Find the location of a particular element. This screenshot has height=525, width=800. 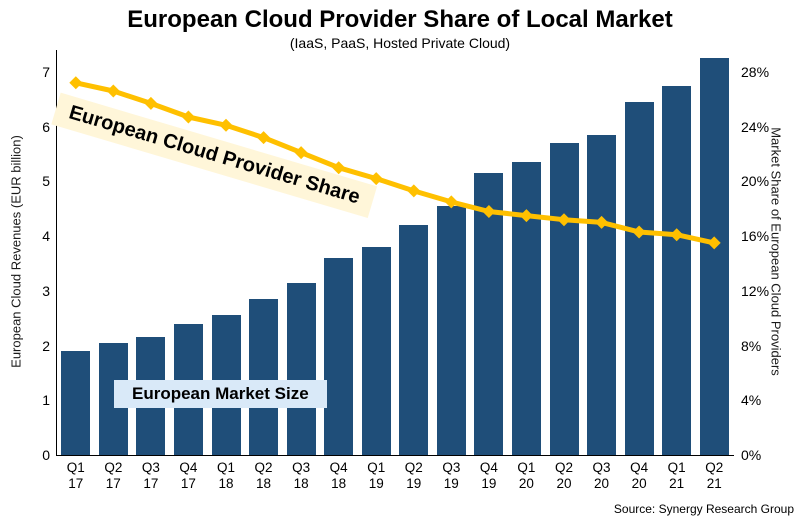

x-axis-label-q3-20: Q3 20 is located at coordinates (601, 475).